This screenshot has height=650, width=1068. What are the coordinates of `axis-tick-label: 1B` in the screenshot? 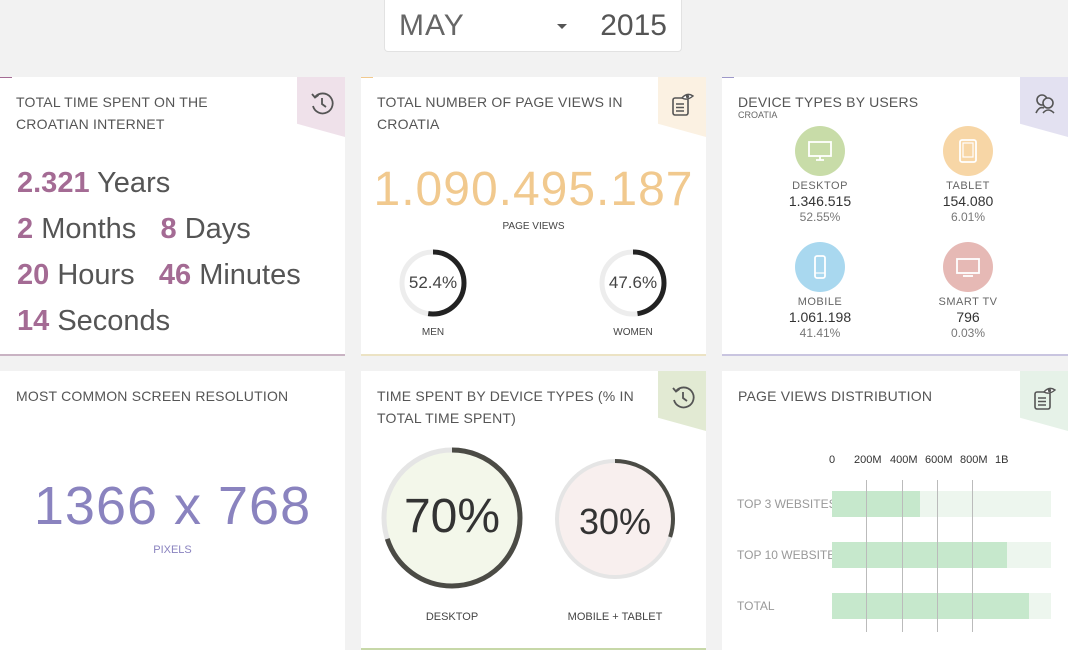 It's located at (1002, 460).